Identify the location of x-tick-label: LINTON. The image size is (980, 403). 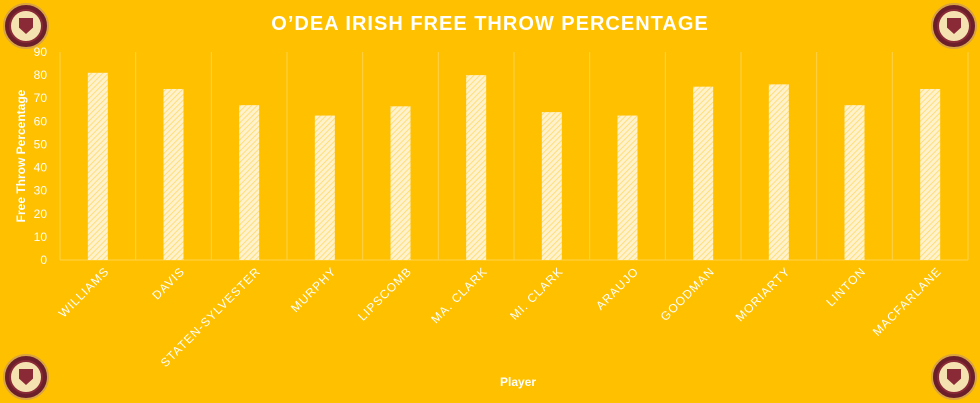
(846, 286).